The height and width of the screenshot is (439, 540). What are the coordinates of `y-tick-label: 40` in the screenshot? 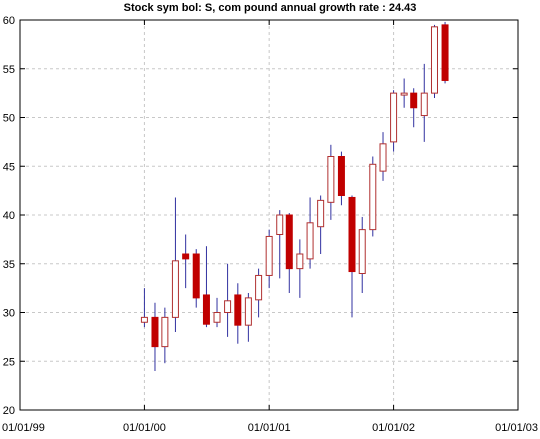 It's located at (9, 216).